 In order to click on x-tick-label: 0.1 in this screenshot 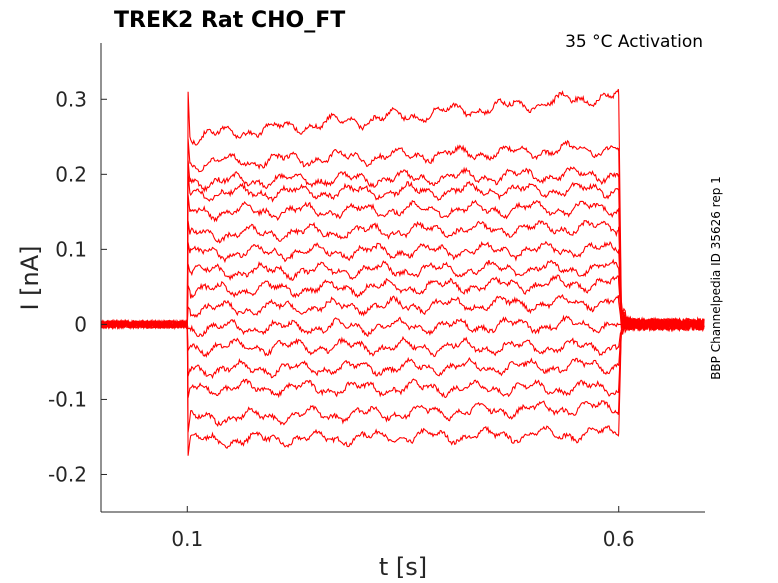, I will do `click(187, 539)`.